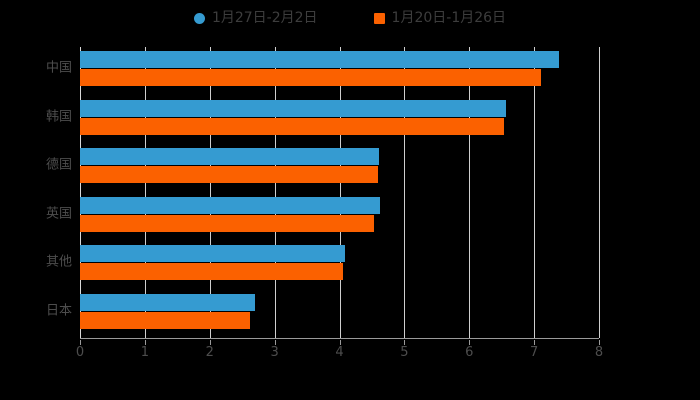 This screenshot has width=700, height=400. I want to click on y-axis-line, so click(80, 192).